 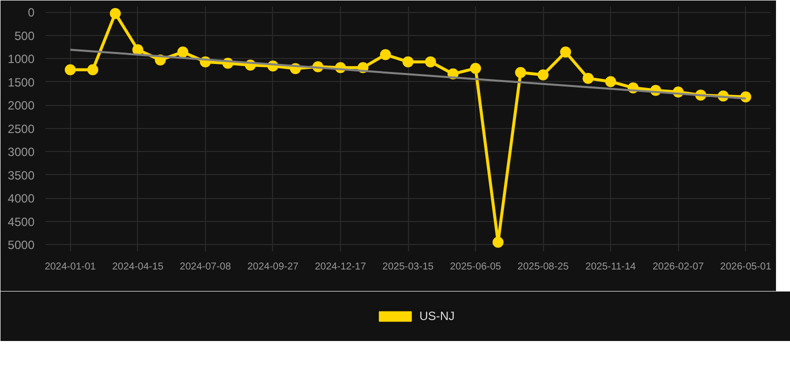 I want to click on x-tick-label: 2024-09-27, so click(x=273, y=267).